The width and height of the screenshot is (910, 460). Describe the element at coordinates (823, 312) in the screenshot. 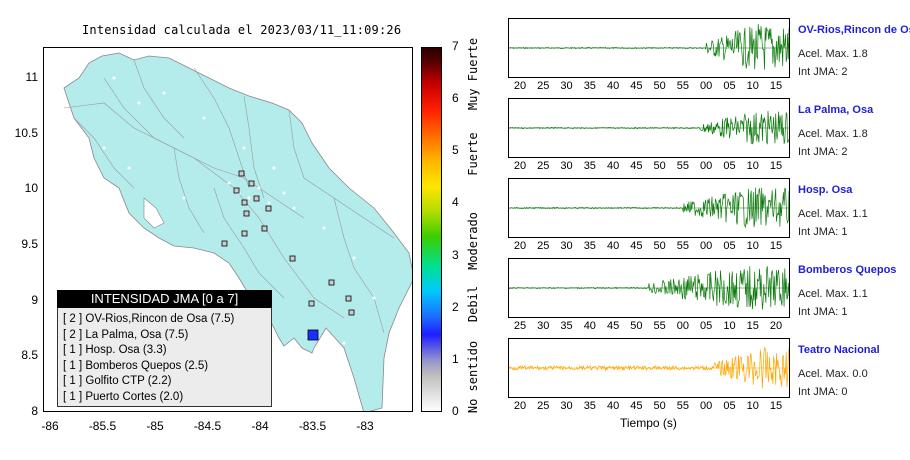

I see `station-jma: Int JMA: 1` at that location.